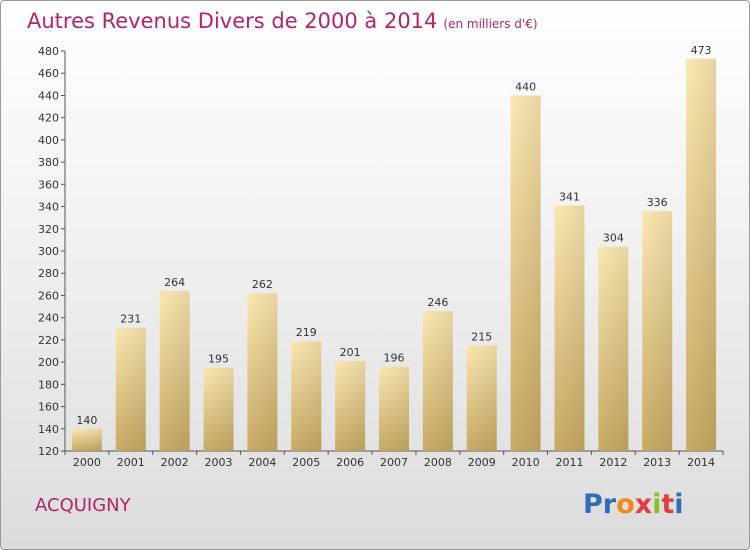 The height and width of the screenshot is (550, 750). I want to click on y-tick-label: 160, so click(48, 407).